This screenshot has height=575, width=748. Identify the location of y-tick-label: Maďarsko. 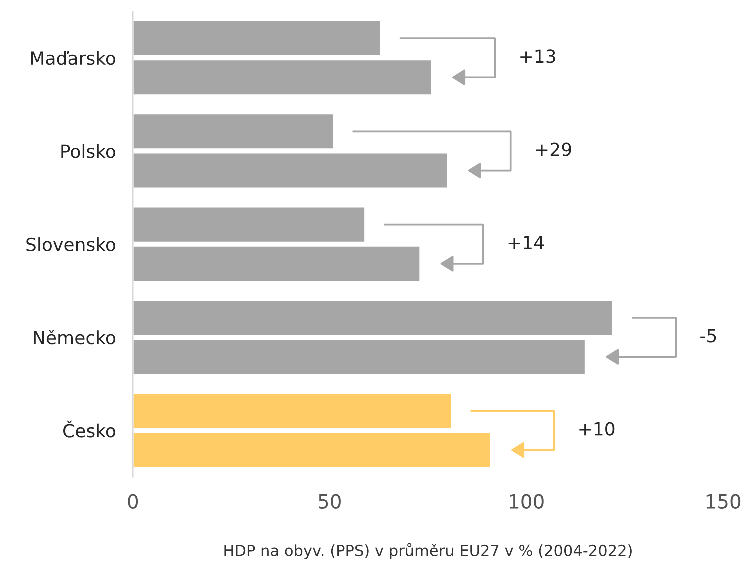
(73, 58).